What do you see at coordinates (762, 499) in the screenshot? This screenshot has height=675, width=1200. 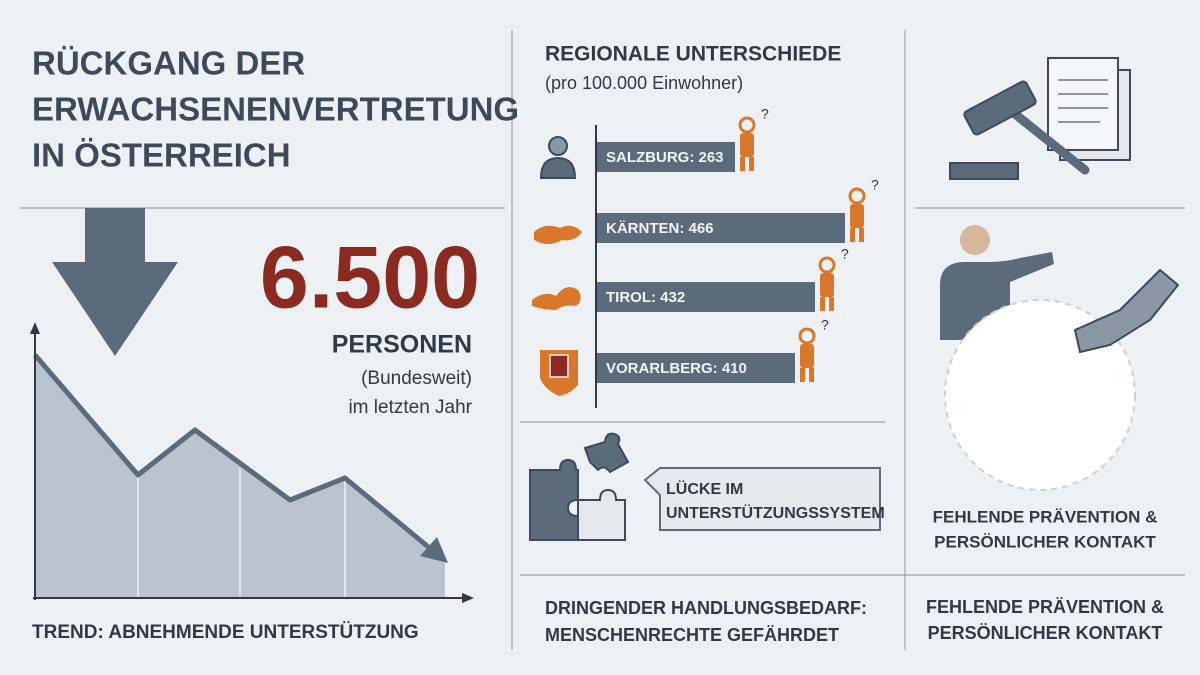 I see `gap-callout-box` at bounding box center [762, 499].